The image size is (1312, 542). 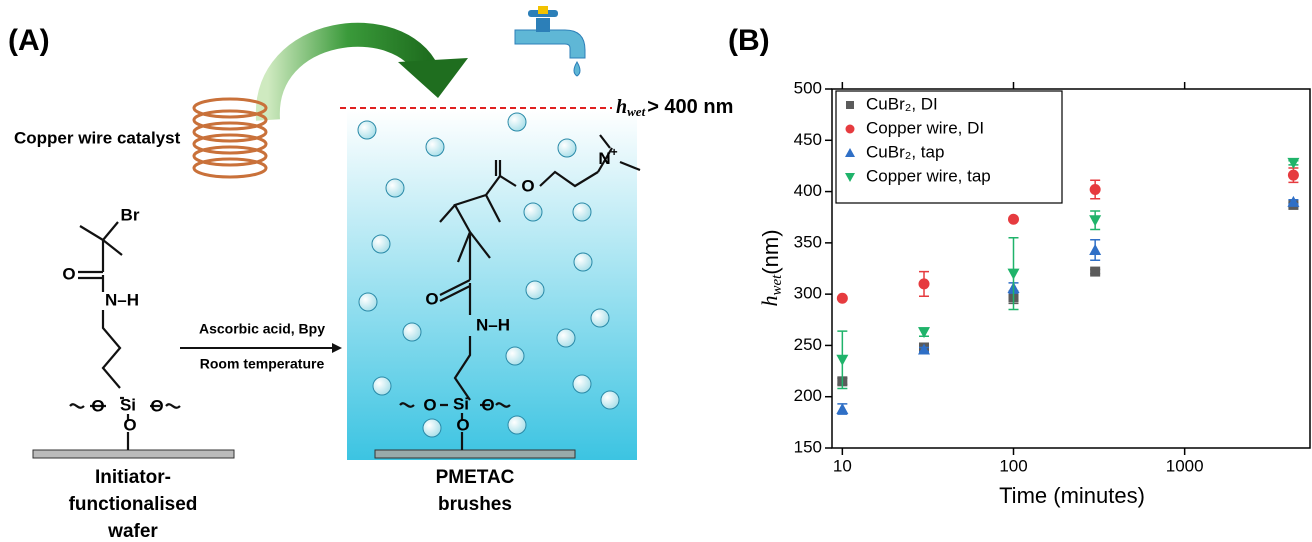 What do you see at coordinates (749, 40) in the screenshot?
I see `panel-label: (B)` at bounding box center [749, 40].